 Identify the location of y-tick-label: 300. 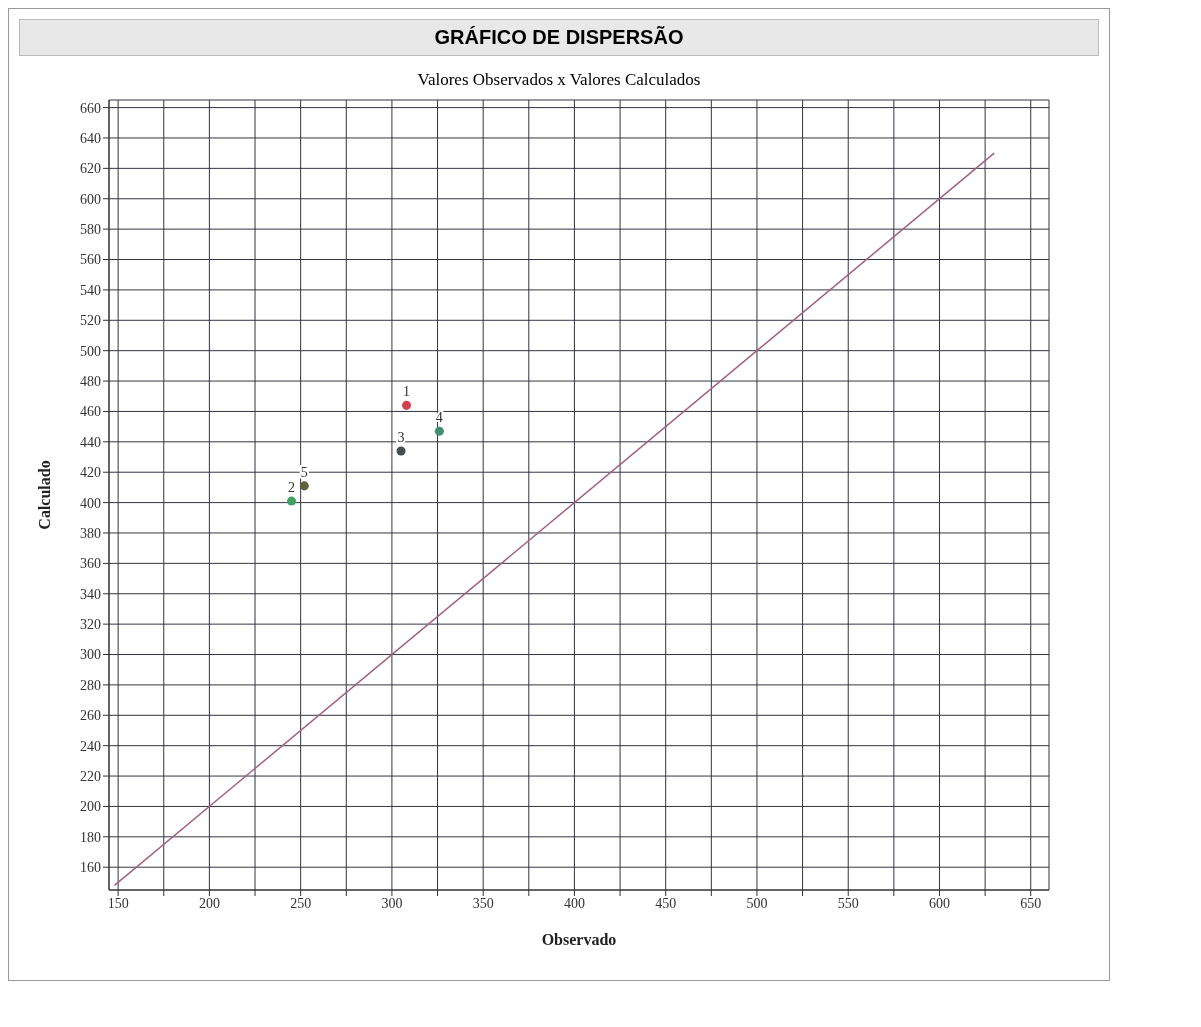
(90, 655).